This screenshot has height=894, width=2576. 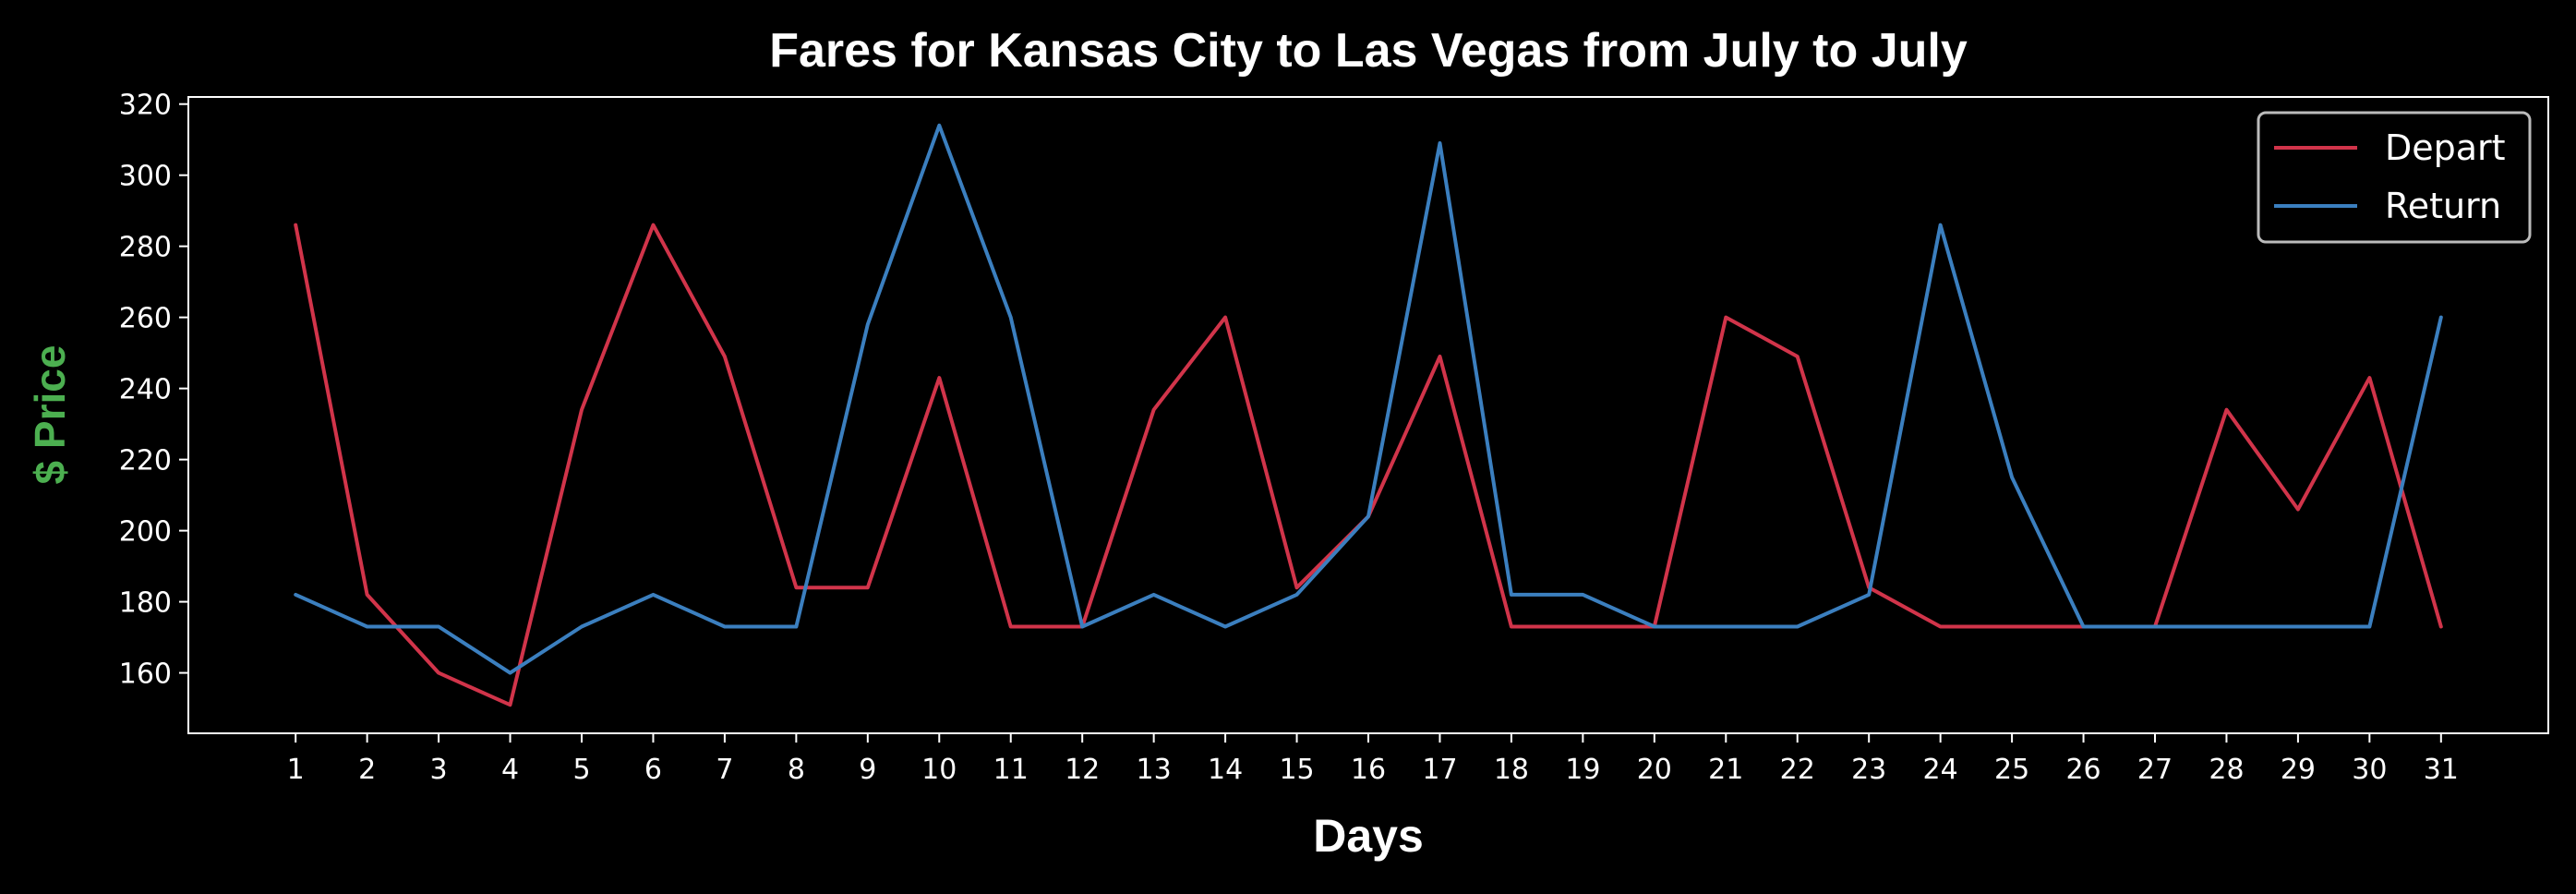 I want to click on y-axis: 160 180 200 220 240 260 280 300 320, so click(x=153, y=390).